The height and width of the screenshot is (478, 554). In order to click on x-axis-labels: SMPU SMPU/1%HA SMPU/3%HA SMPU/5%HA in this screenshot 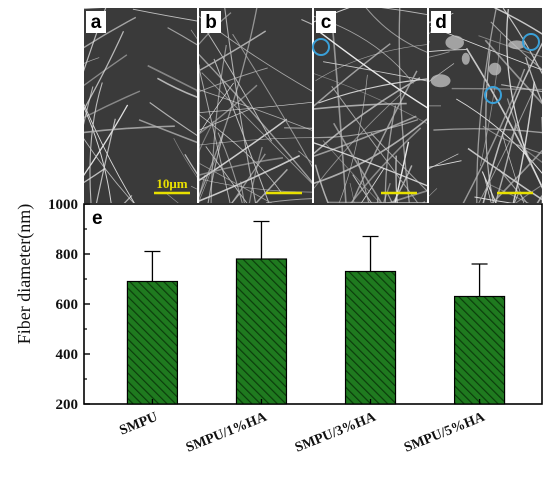, I will do `click(303, 427)`.